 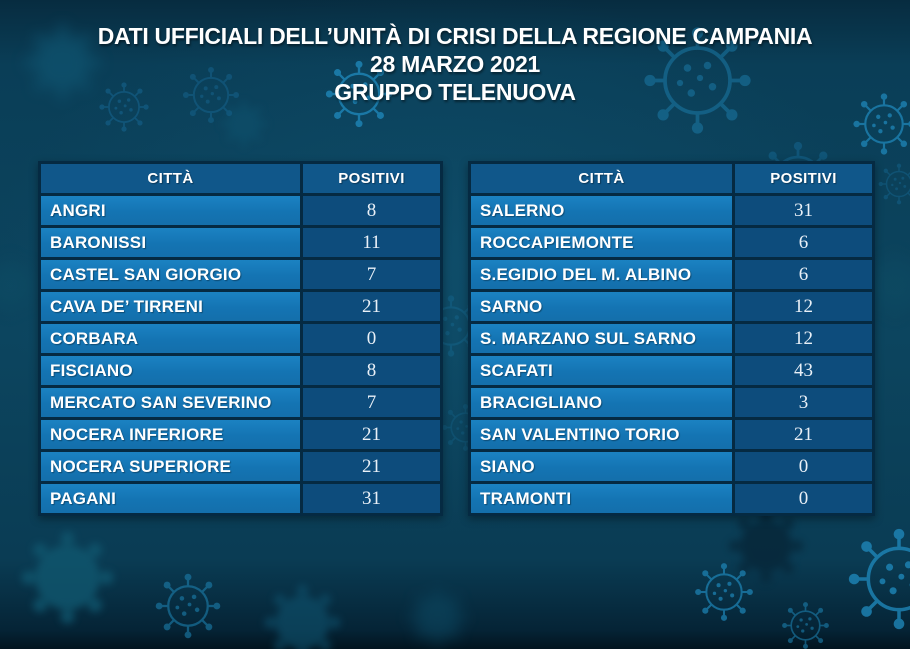 What do you see at coordinates (601, 338) in the screenshot?
I see `city-cell: S. MARZANO SUL SARNO` at bounding box center [601, 338].